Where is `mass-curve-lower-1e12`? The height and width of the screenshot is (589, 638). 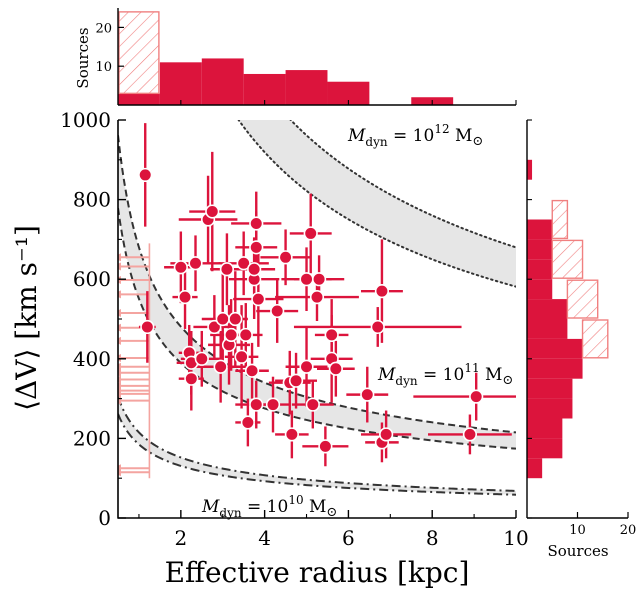
mass-curve-lower-1e12 is located at coordinates (376, 204).